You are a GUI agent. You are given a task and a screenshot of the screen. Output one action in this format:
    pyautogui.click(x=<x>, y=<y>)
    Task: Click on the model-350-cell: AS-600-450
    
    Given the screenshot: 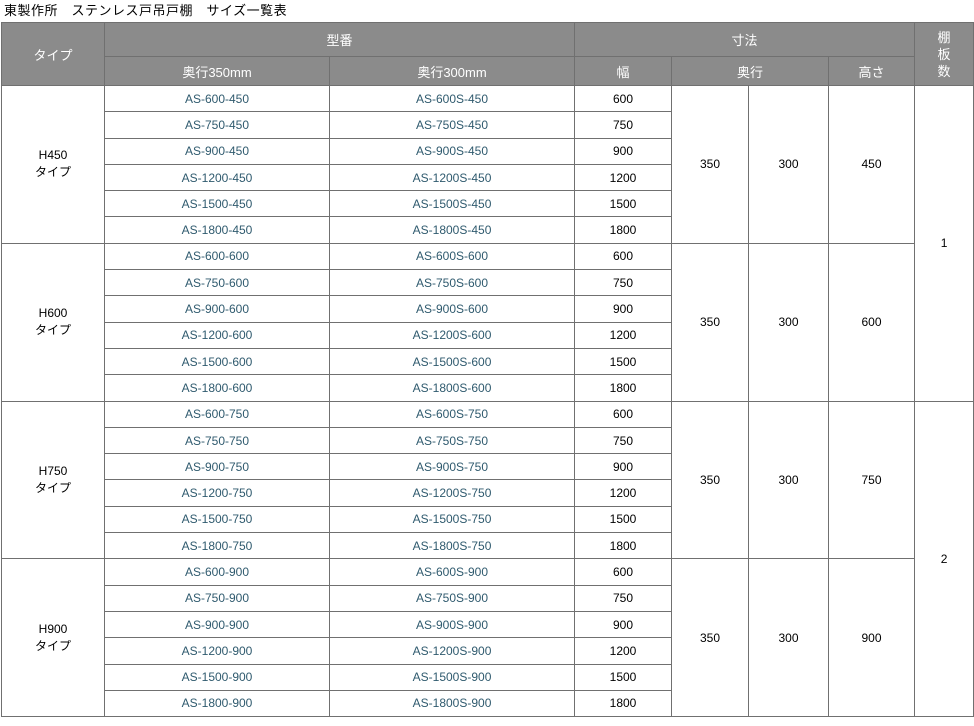 What is the action you would take?
    pyautogui.click(x=217, y=98)
    